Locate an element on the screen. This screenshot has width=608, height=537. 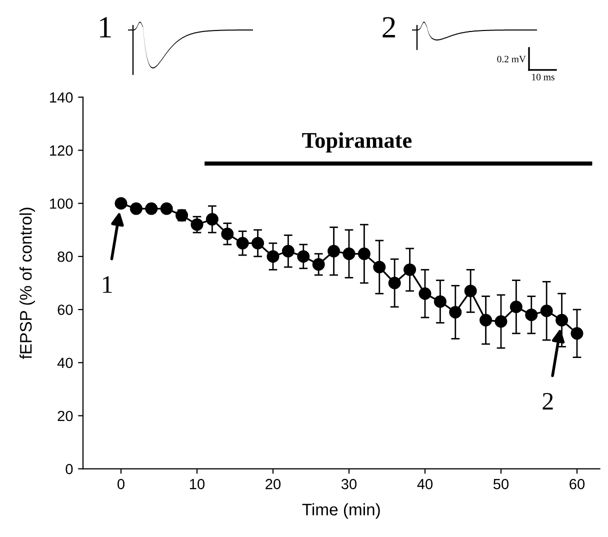
text: 2 is located at coordinates (388, 27).